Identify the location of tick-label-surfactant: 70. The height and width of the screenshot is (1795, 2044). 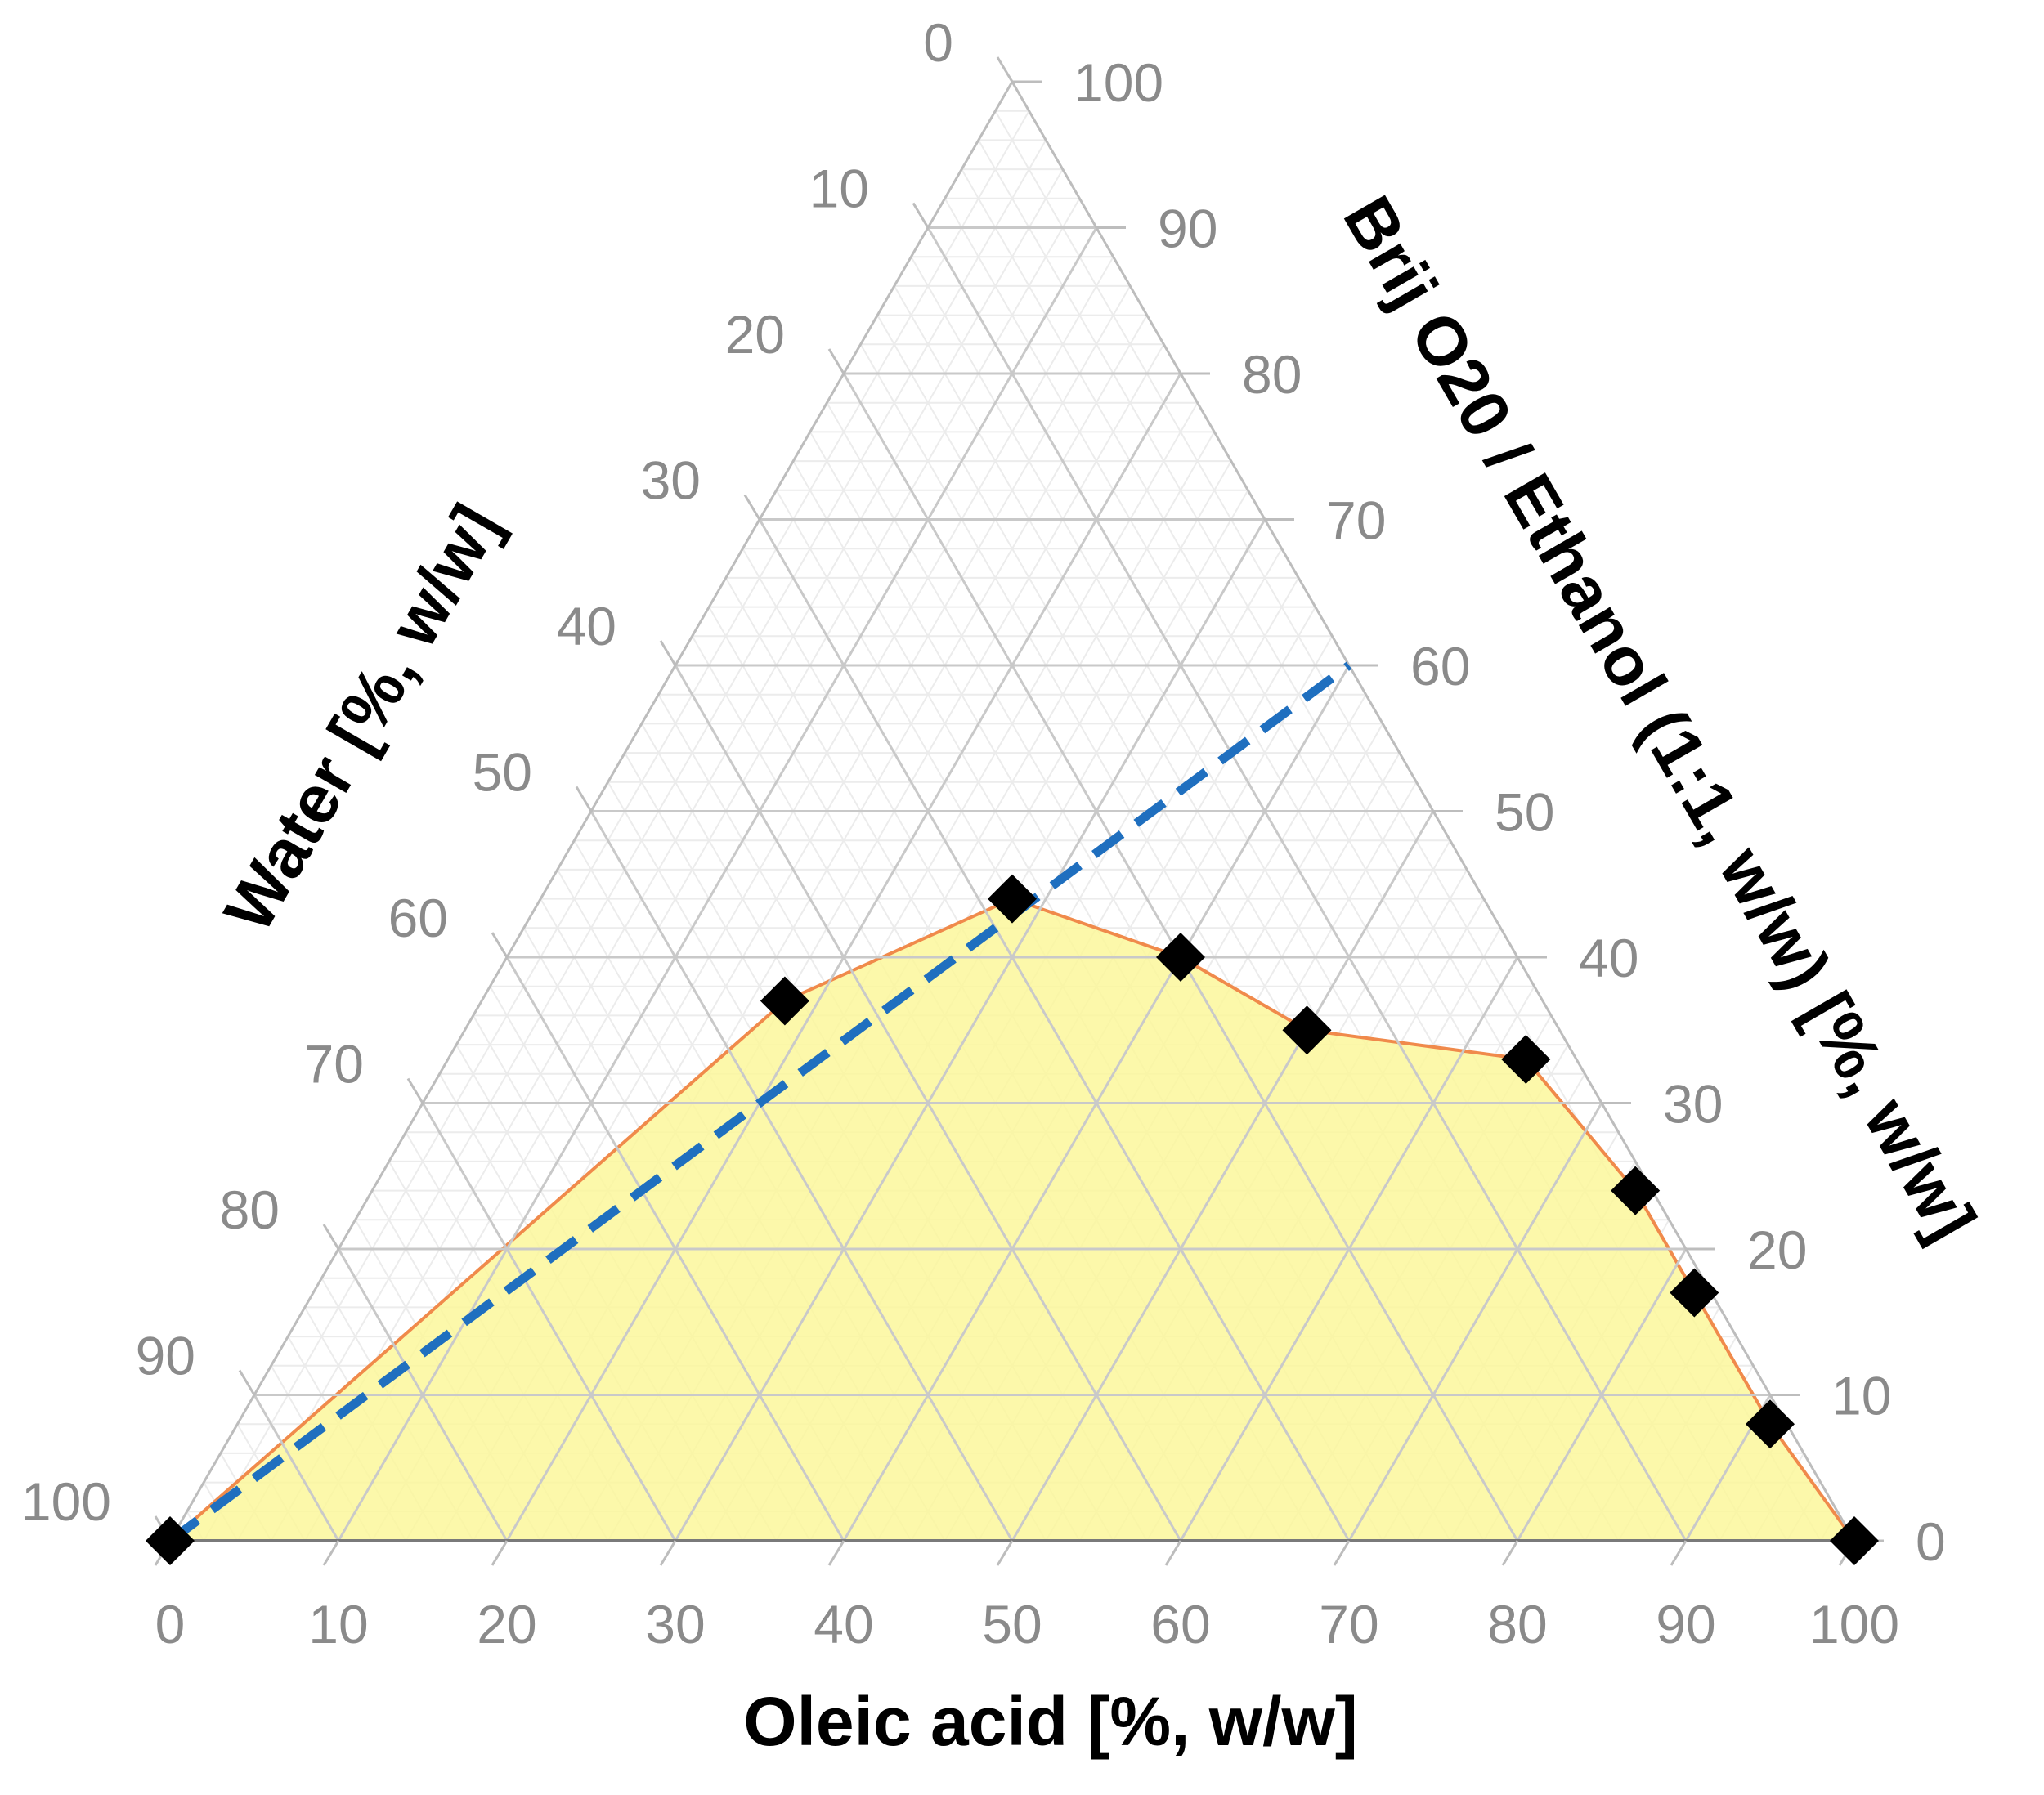
(1356, 520).